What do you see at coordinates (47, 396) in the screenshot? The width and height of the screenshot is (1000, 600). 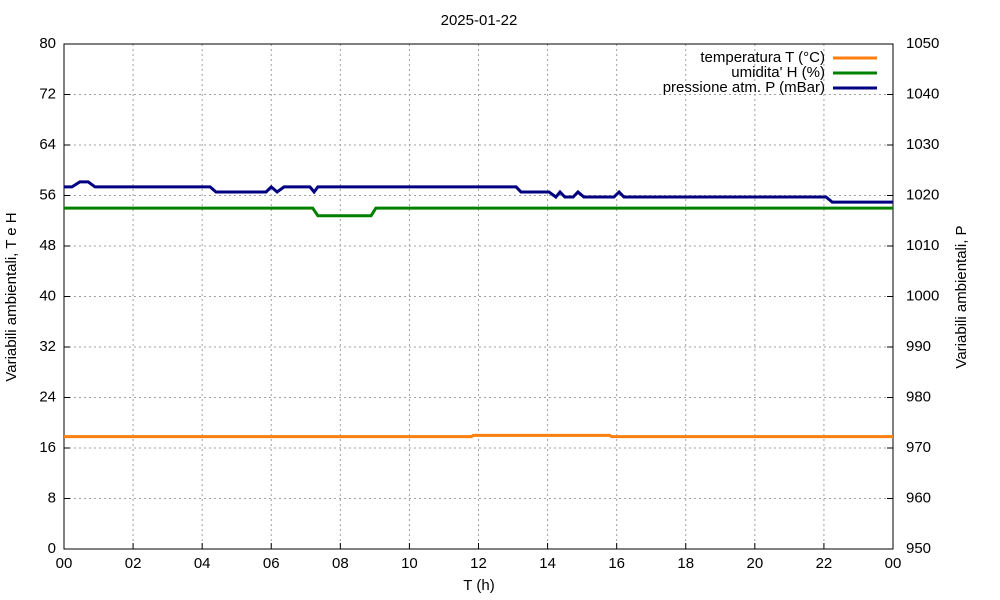 I see `y-tick-label: 24` at bounding box center [47, 396].